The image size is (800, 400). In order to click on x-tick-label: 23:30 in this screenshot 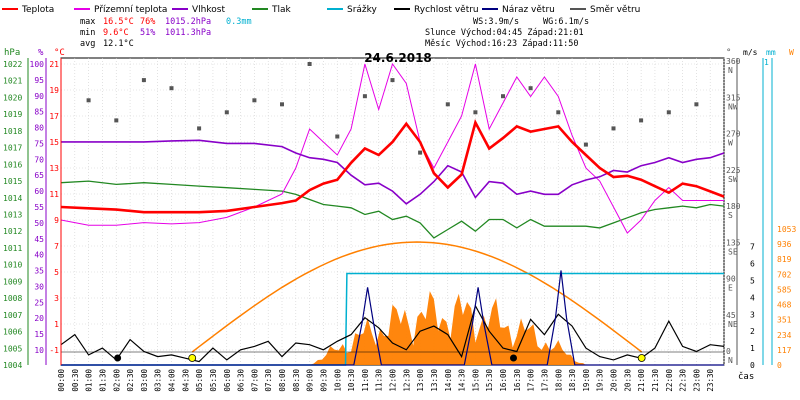, I will do `click(710, 380)`.